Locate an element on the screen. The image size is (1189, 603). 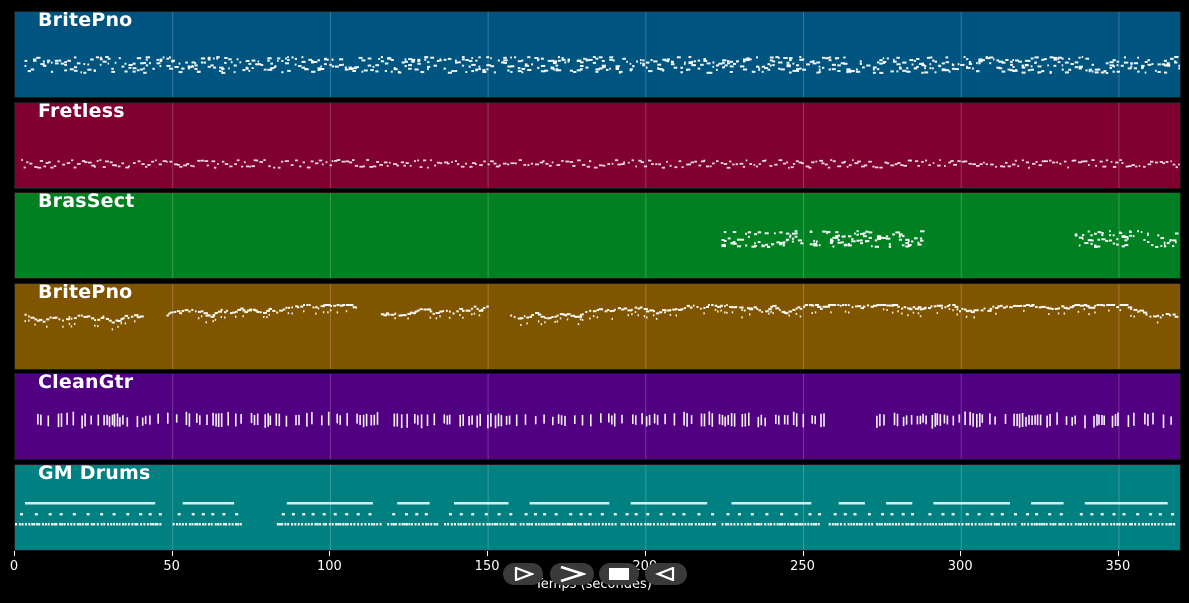
play-button is located at coordinates (572, 574).